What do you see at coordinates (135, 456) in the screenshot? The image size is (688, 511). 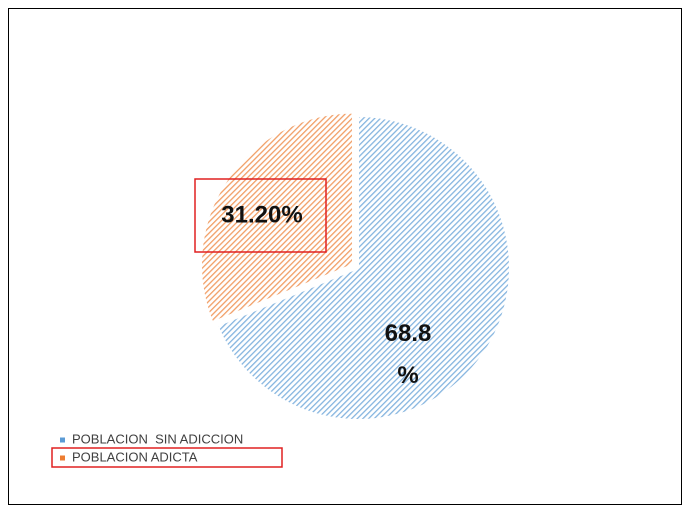 I see `legend-label: POBLACION ADICTA` at bounding box center [135, 456].